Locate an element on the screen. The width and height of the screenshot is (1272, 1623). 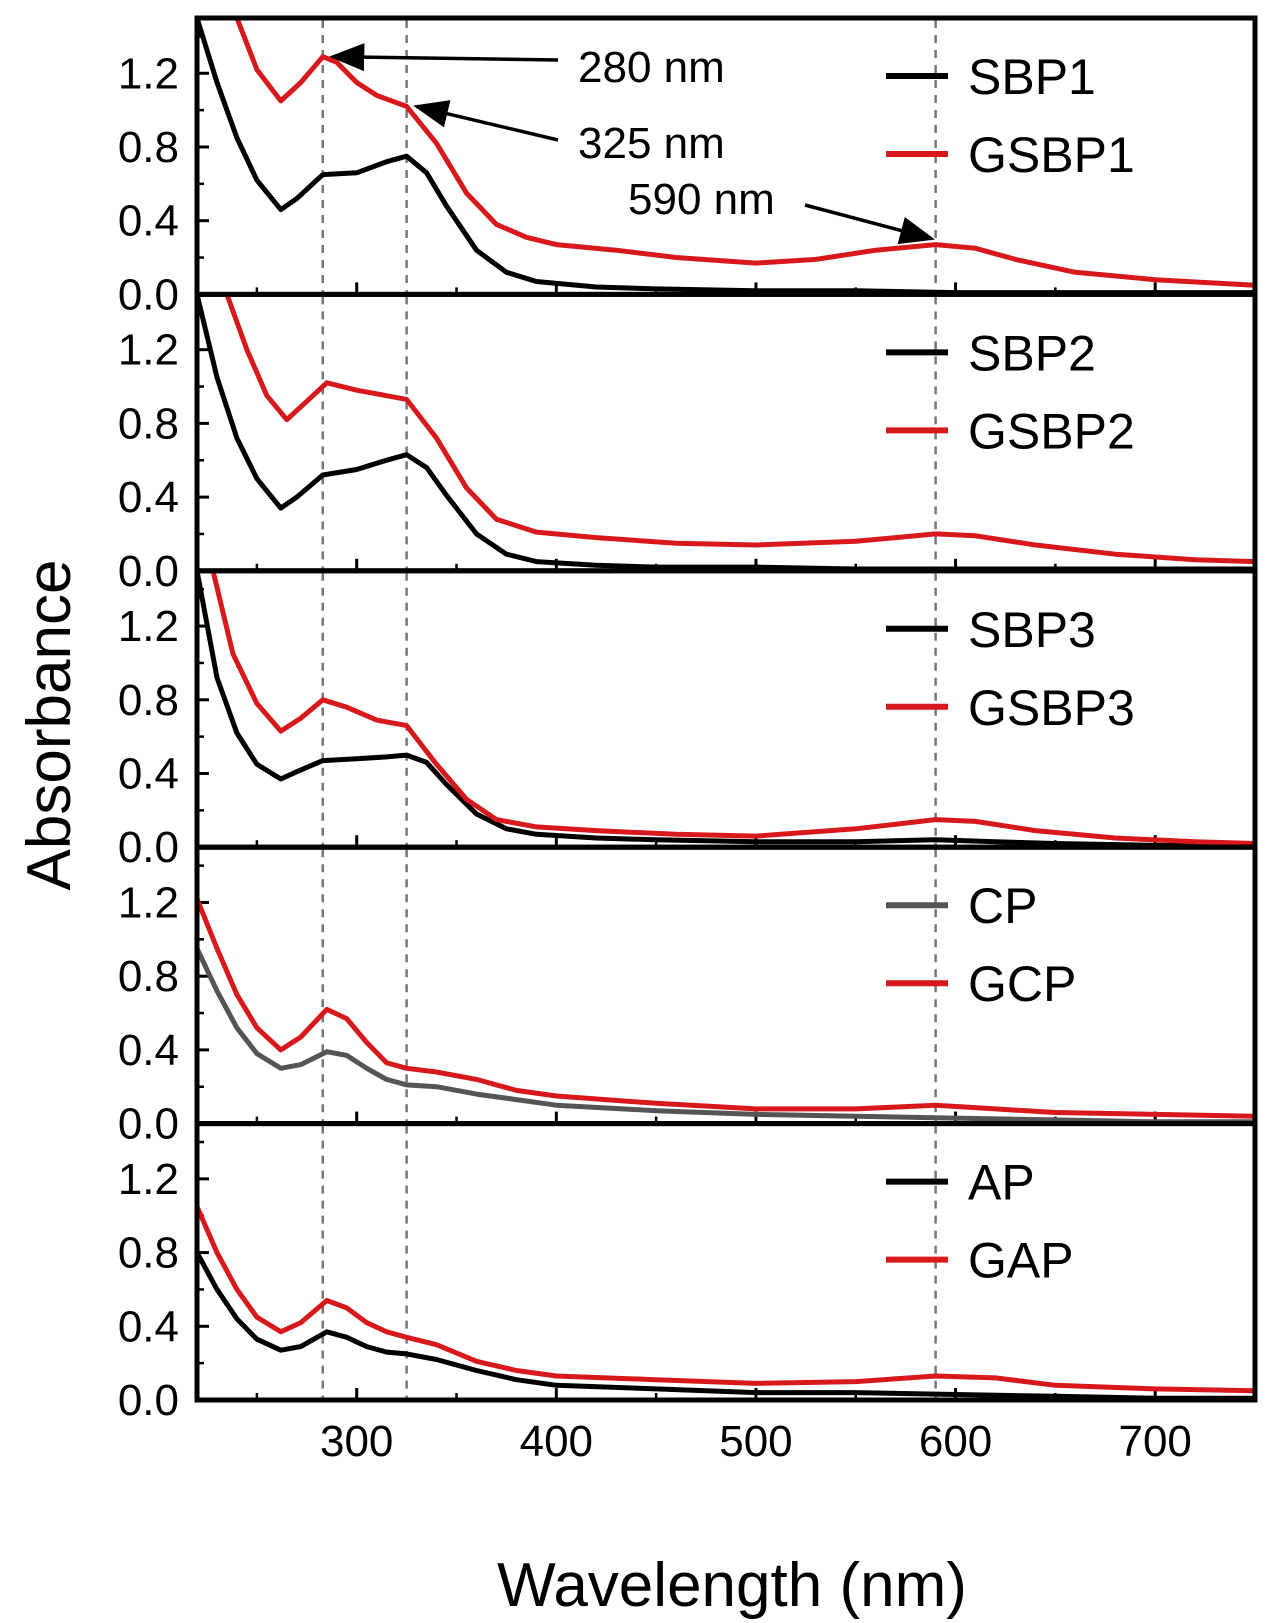
annotation-label: 325 nm is located at coordinates (651, 143).